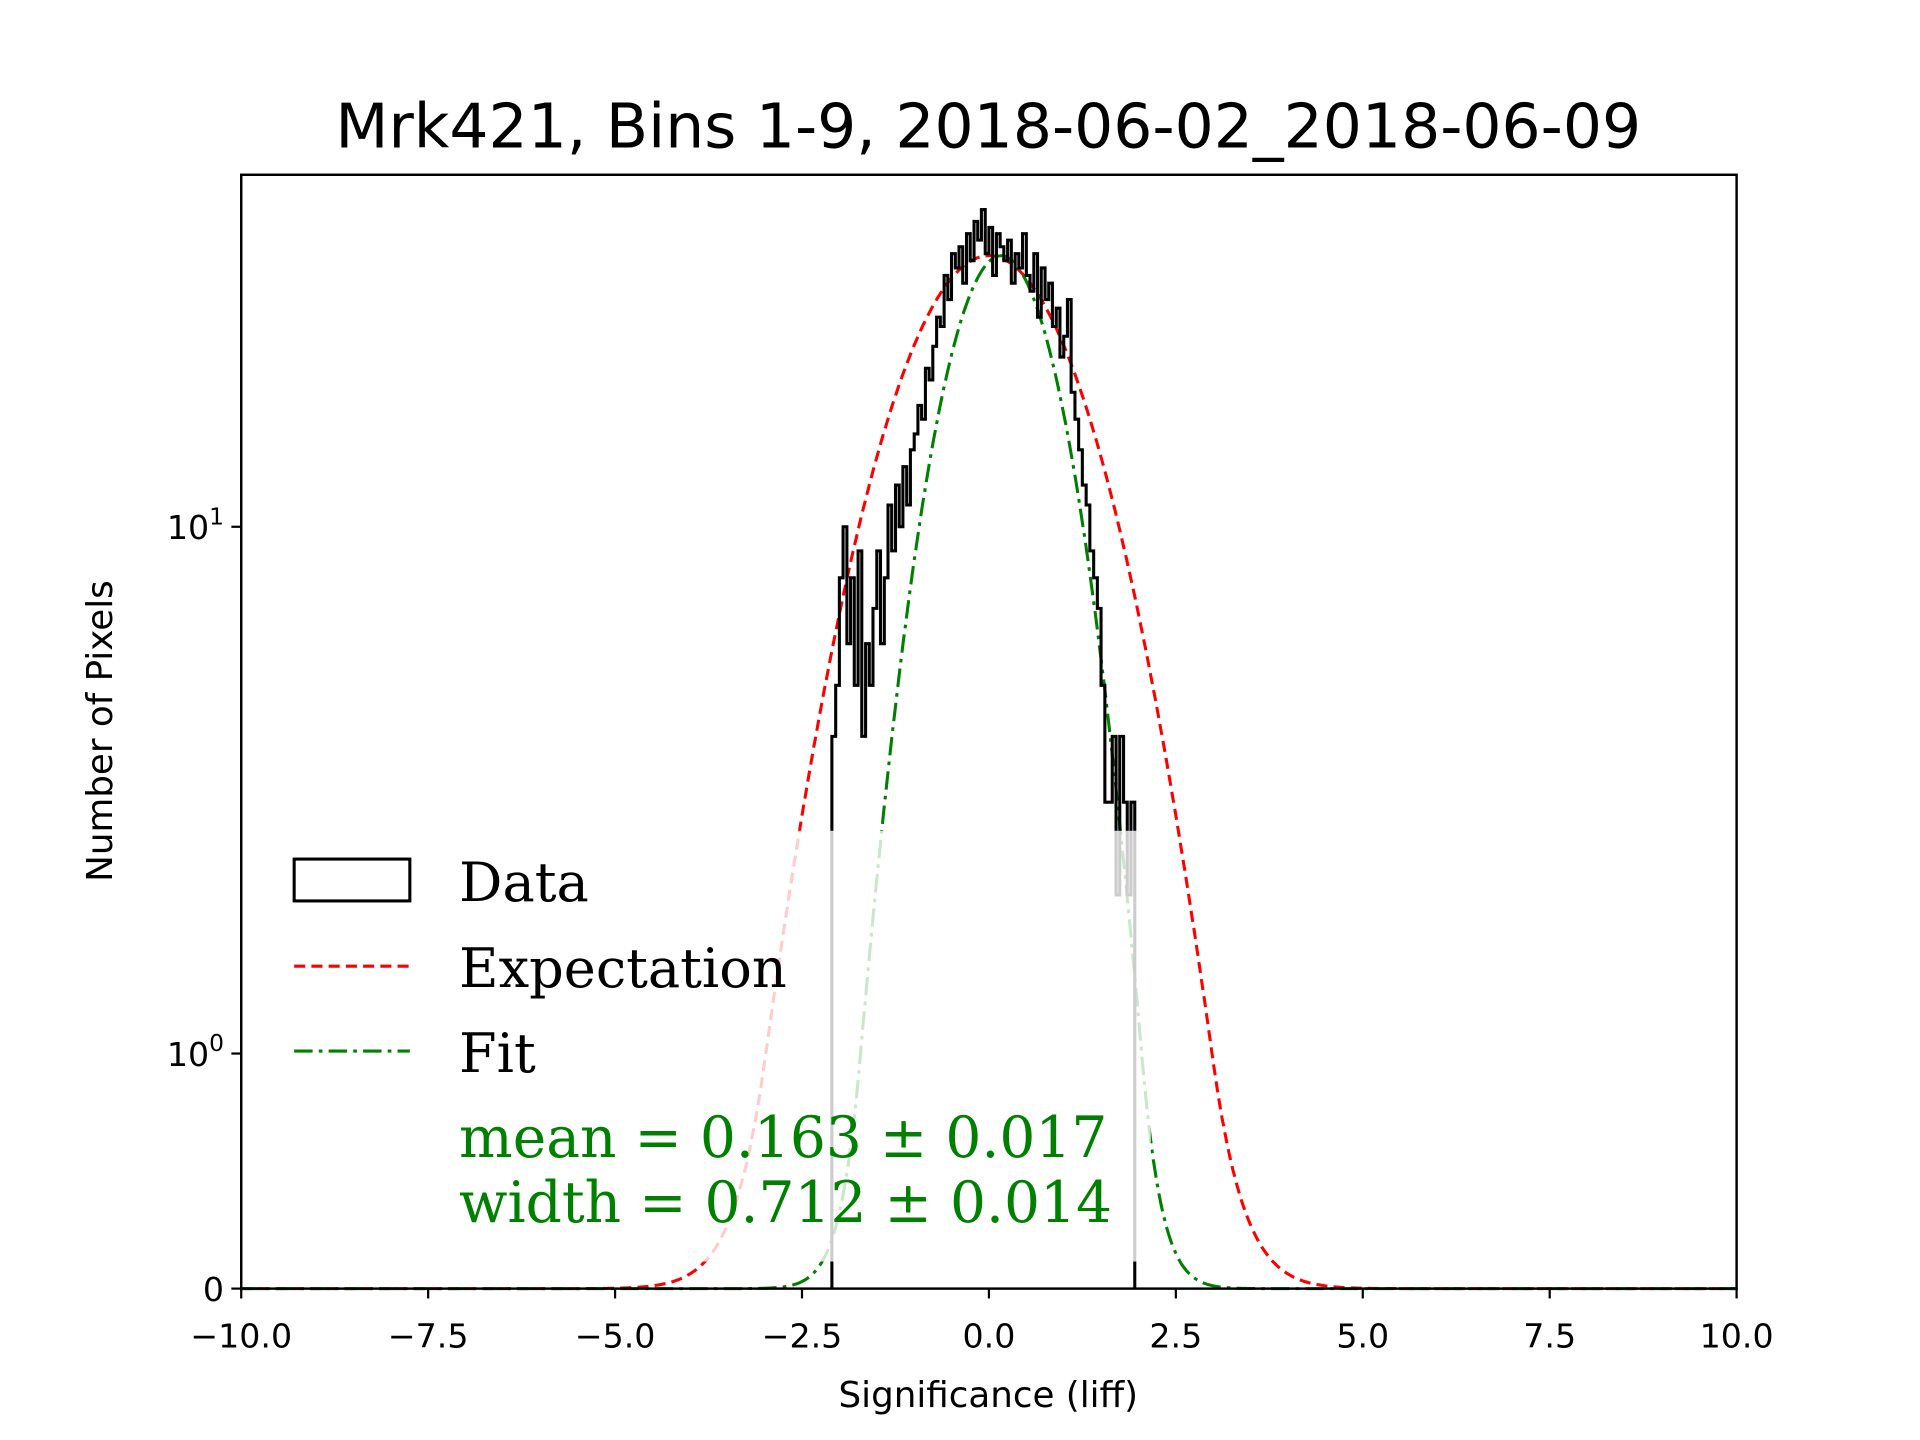 This screenshot has height=1440, width=1920. What do you see at coordinates (989, 1336) in the screenshot?
I see `x-tick-label: 0.0` at bounding box center [989, 1336].